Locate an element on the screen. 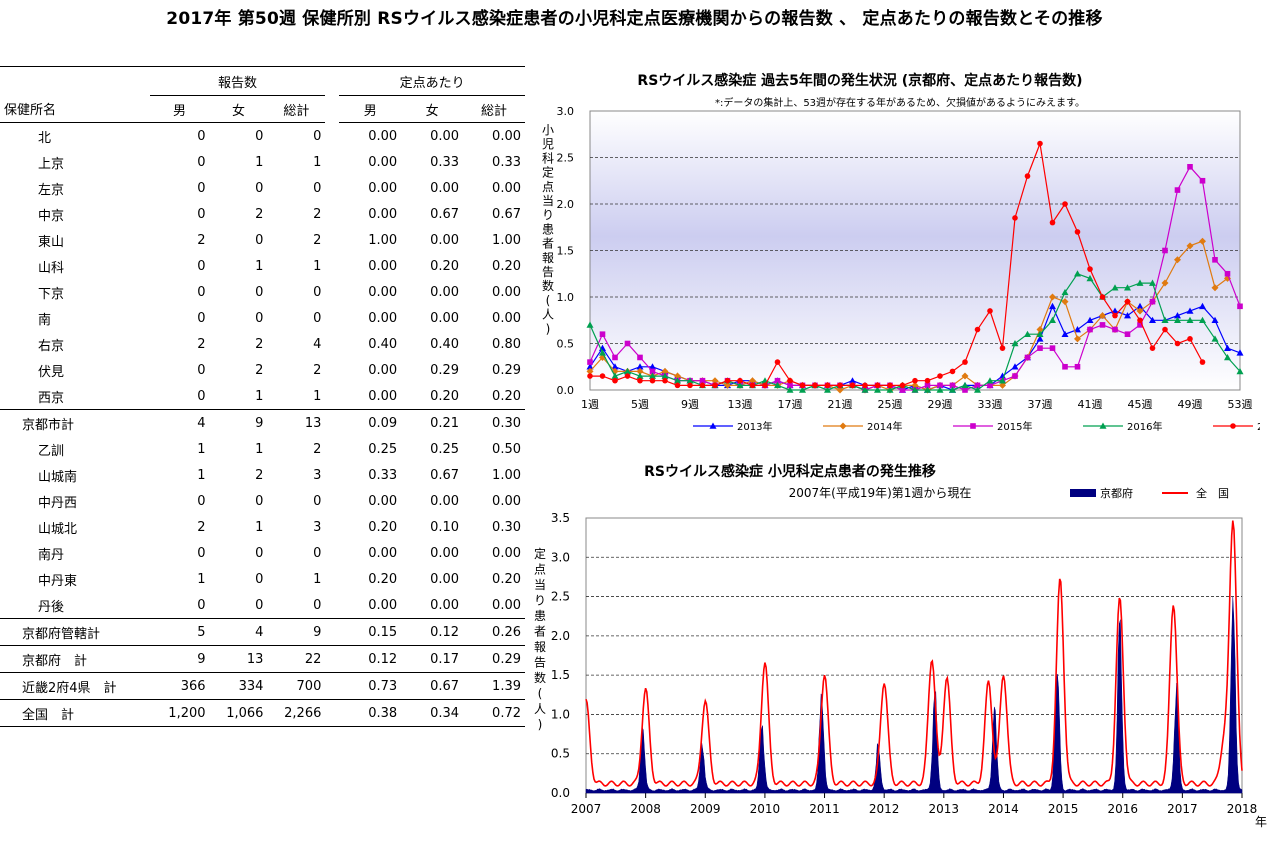 Image resolution: width=1269 pixels, height=847 pixels. chart1-legend-label: 2017年 is located at coordinates (1258, 426).